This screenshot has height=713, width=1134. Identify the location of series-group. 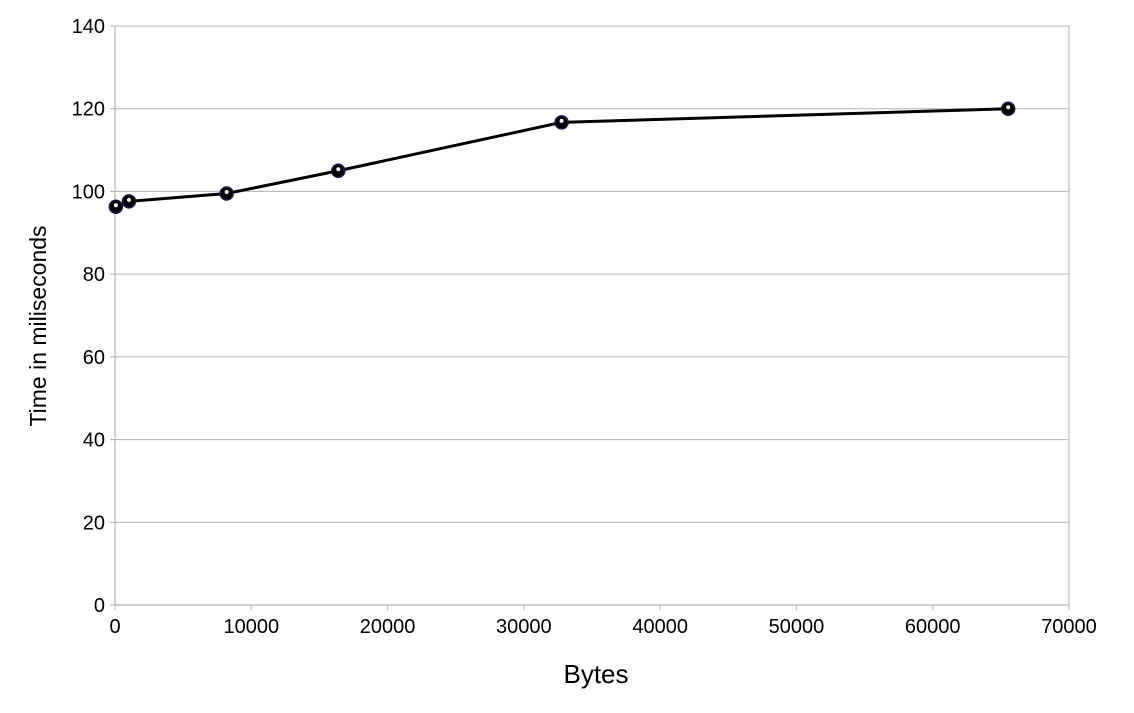
(562, 157).